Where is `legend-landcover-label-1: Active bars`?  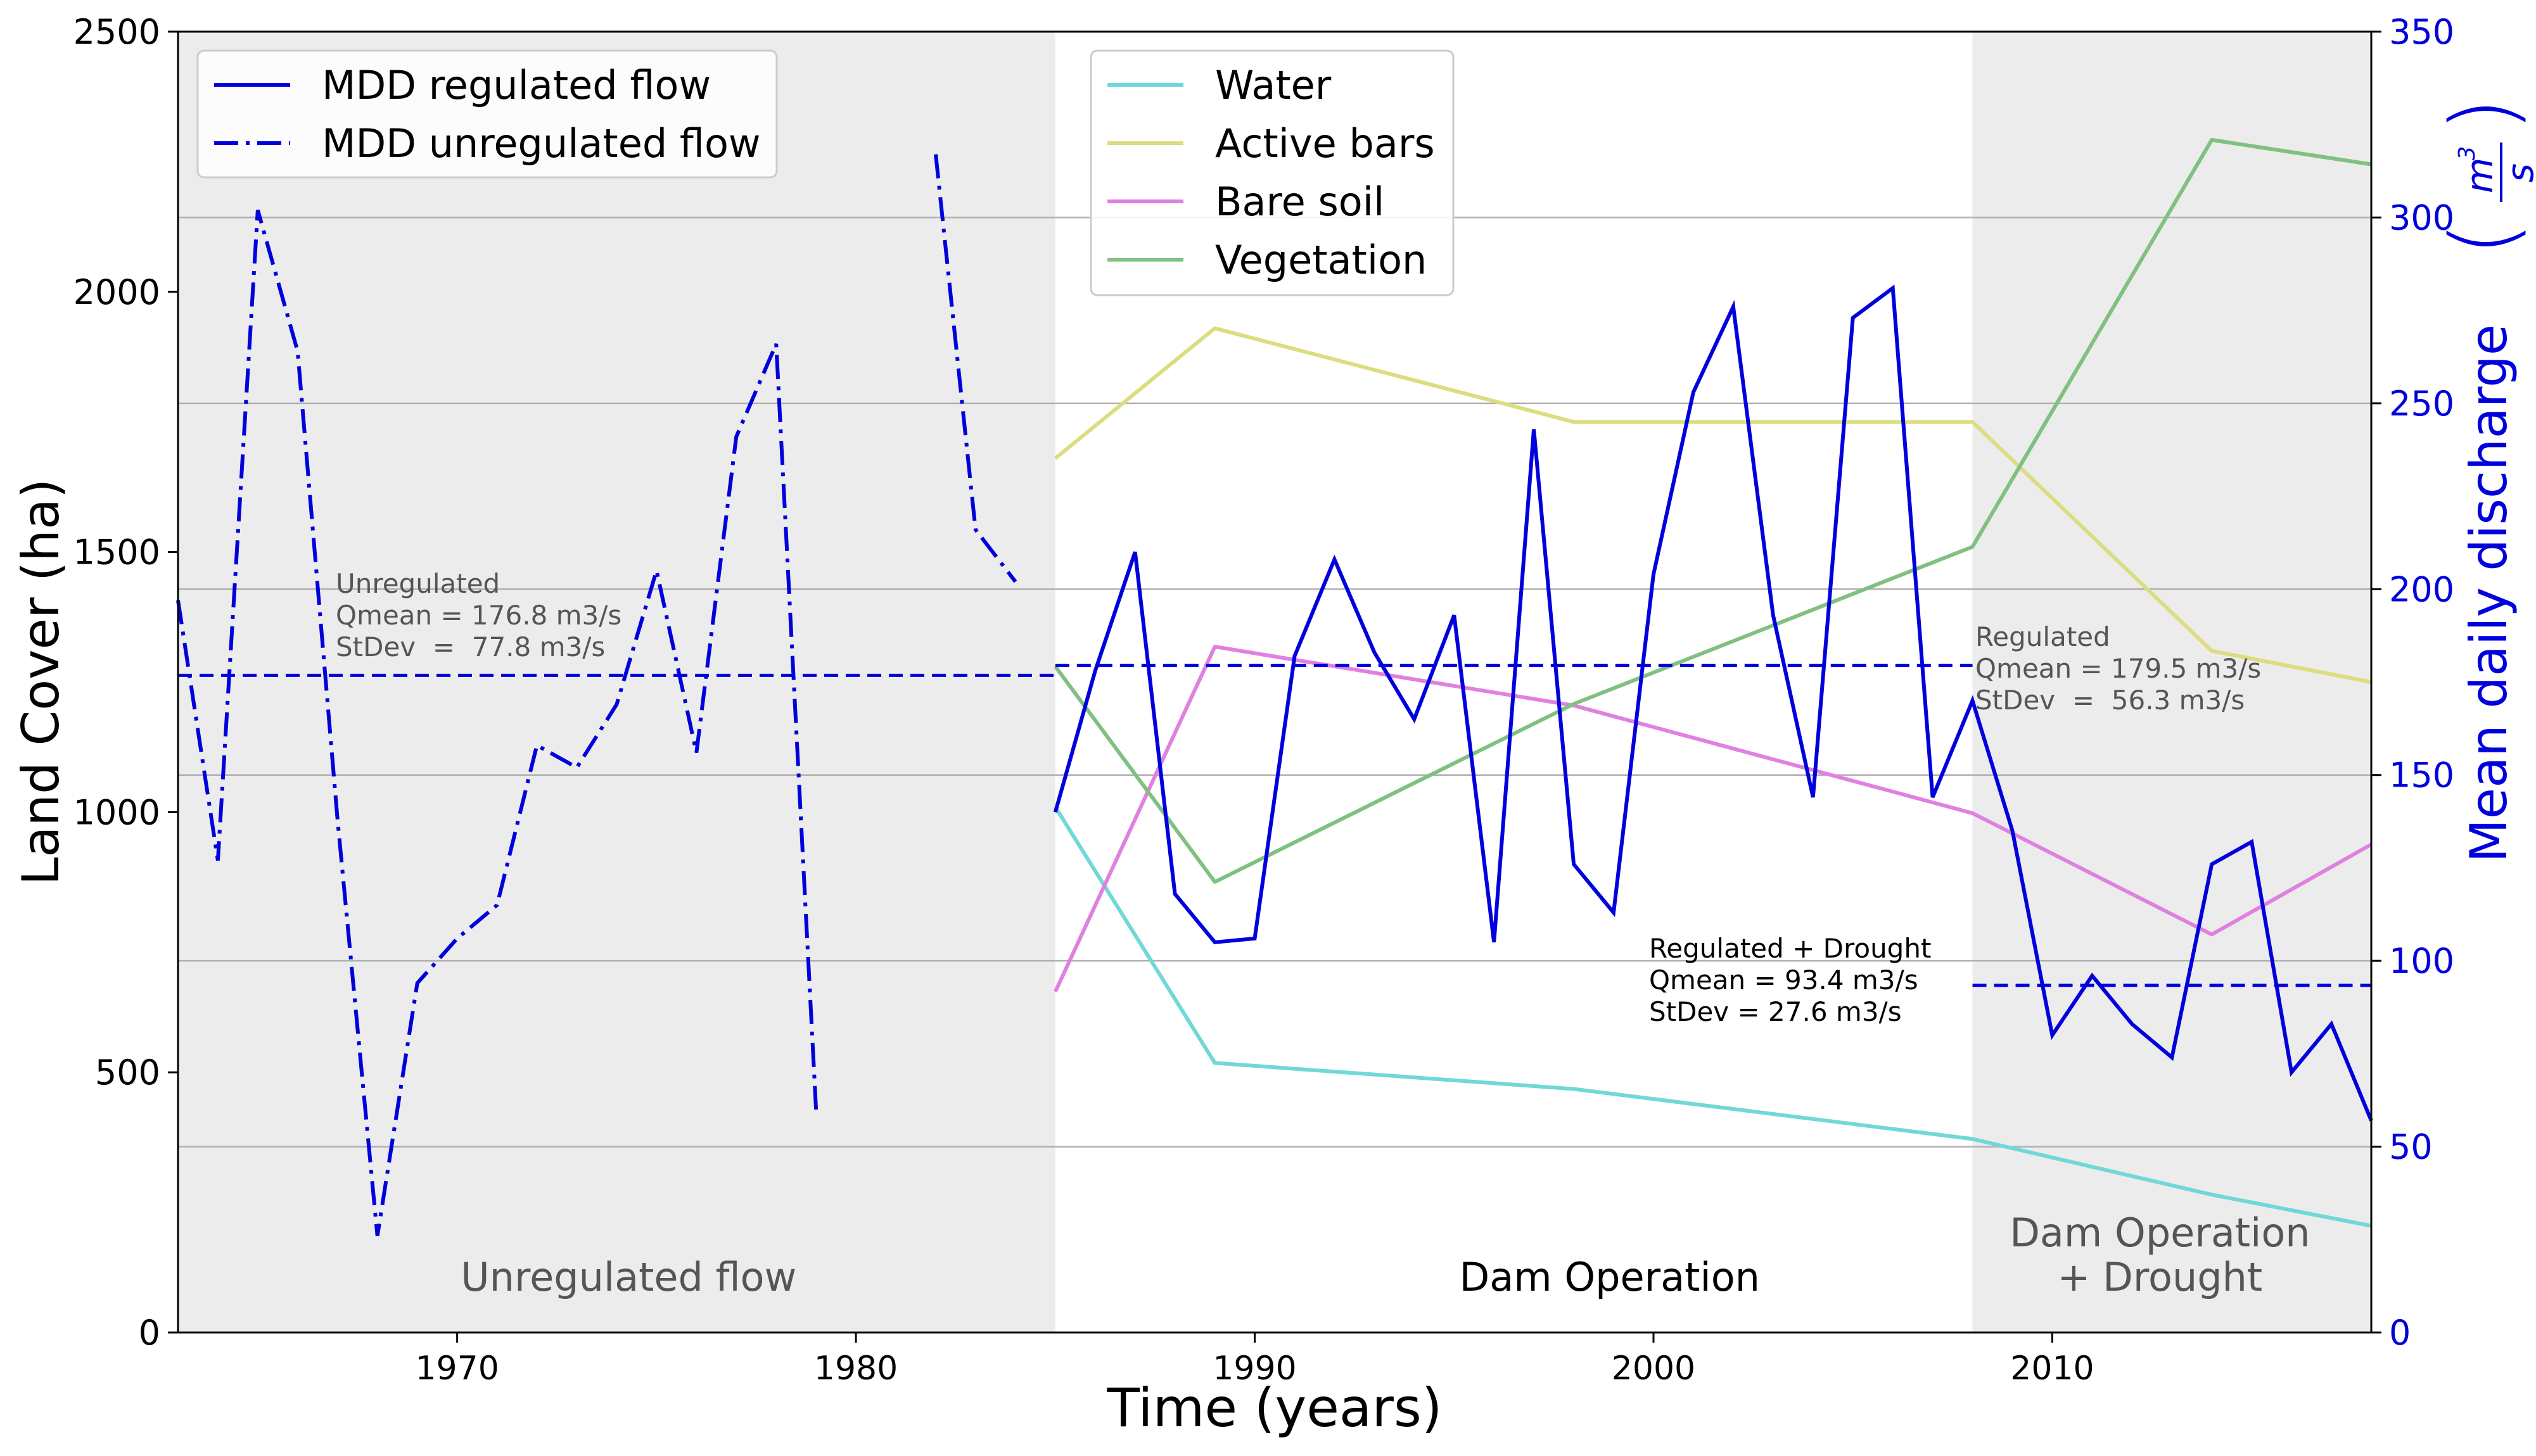 legend-landcover-label-1: Active bars is located at coordinates (1325, 143).